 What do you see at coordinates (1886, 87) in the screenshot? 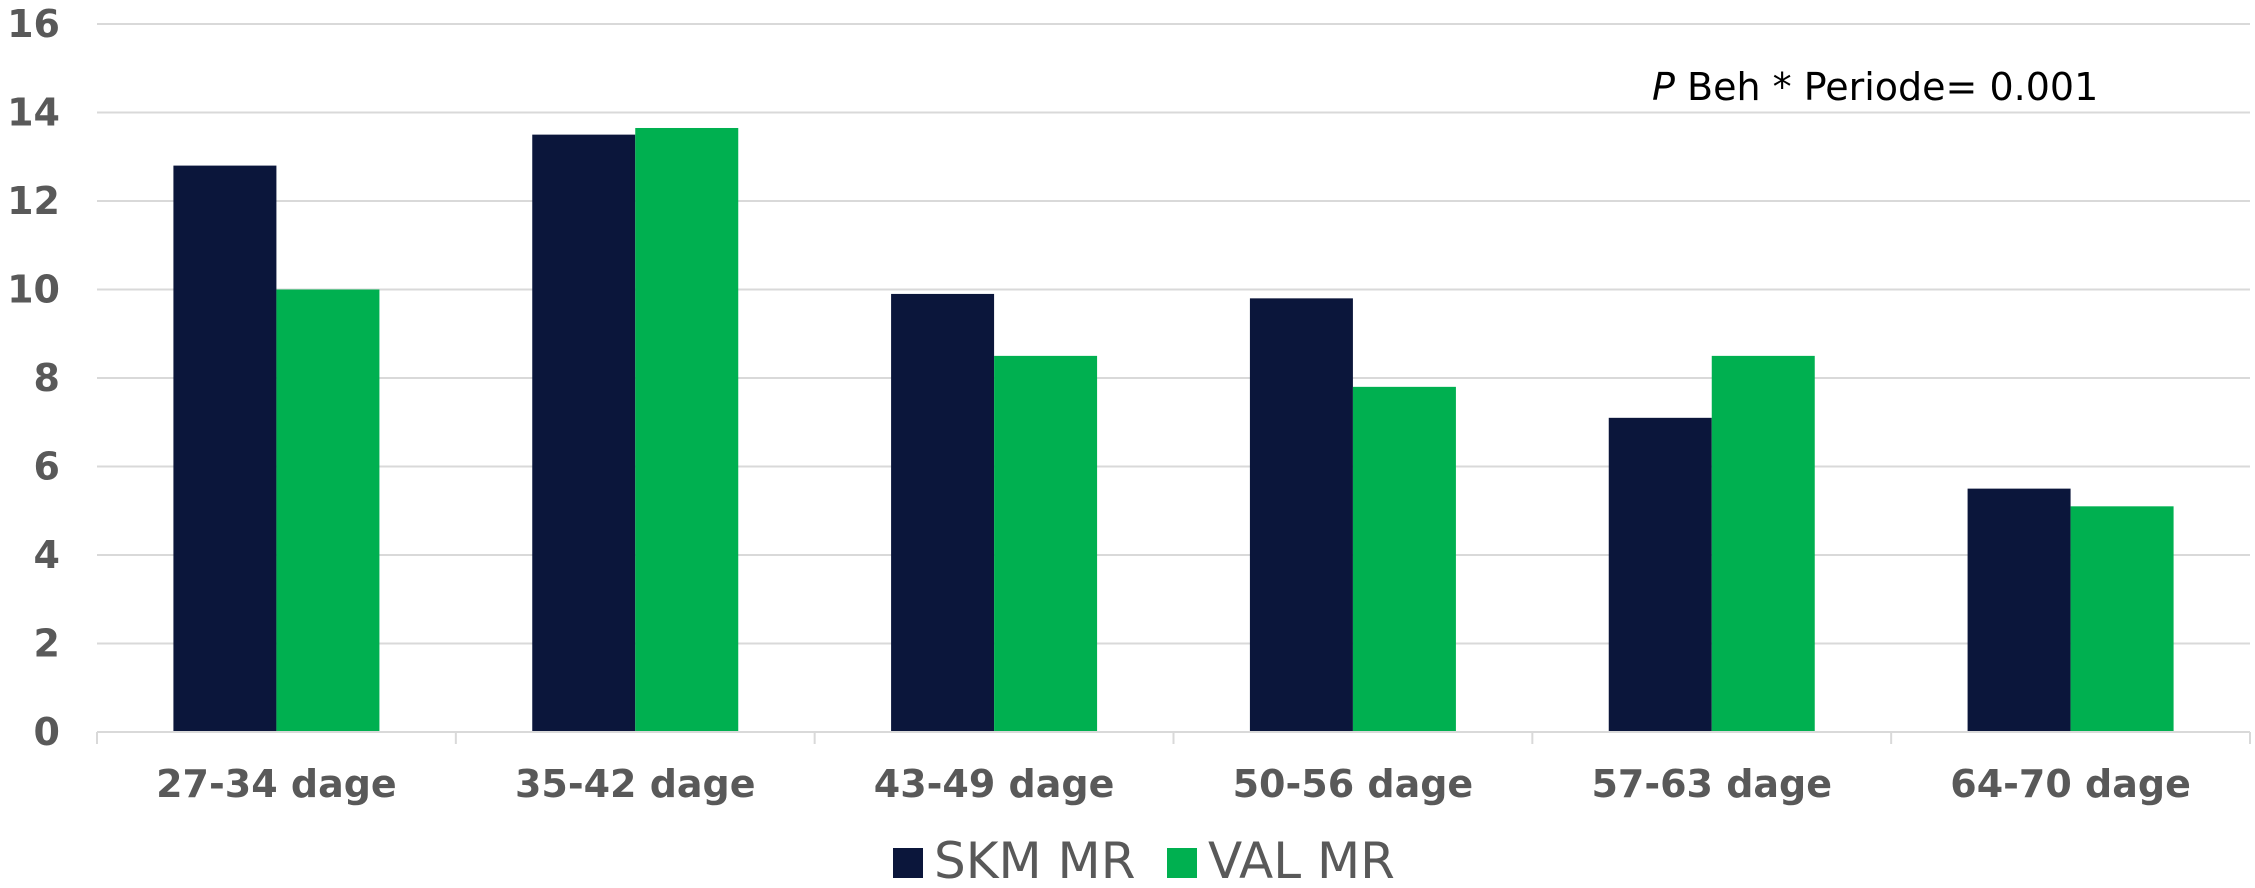
I see `annotation-text: Beh * Periode= 0.001` at bounding box center [1886, 87].